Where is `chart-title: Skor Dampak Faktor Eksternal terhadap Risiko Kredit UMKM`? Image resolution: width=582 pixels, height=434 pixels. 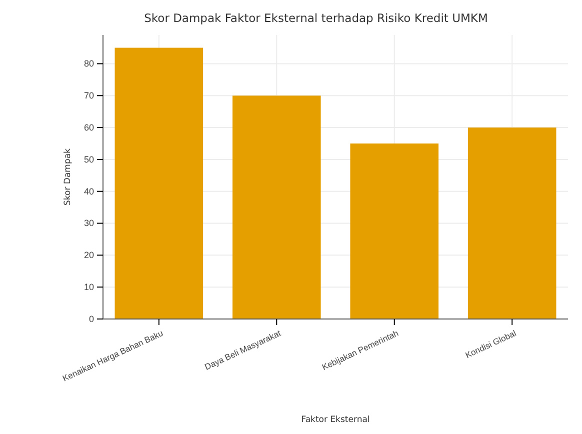
chart-title: Skor Dampak Faktor Eksternal terhadap Risiko Kredit UMKM is located at coordinates (316, 18).